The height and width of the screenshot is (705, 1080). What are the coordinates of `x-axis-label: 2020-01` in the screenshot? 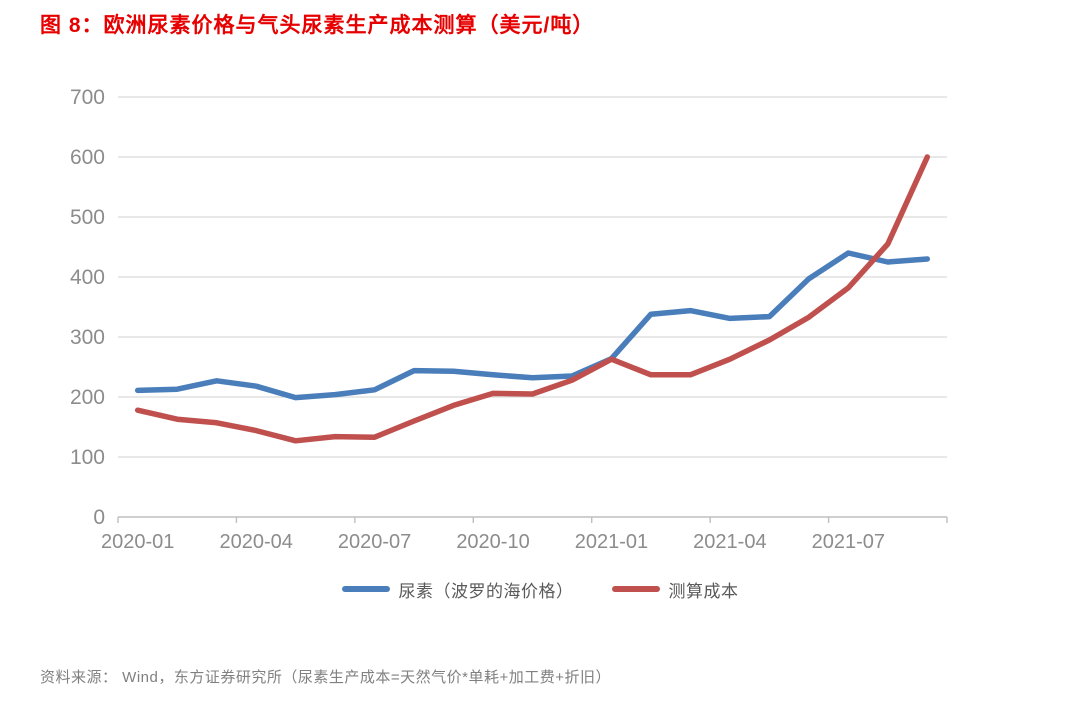 It's located at (137, 542).